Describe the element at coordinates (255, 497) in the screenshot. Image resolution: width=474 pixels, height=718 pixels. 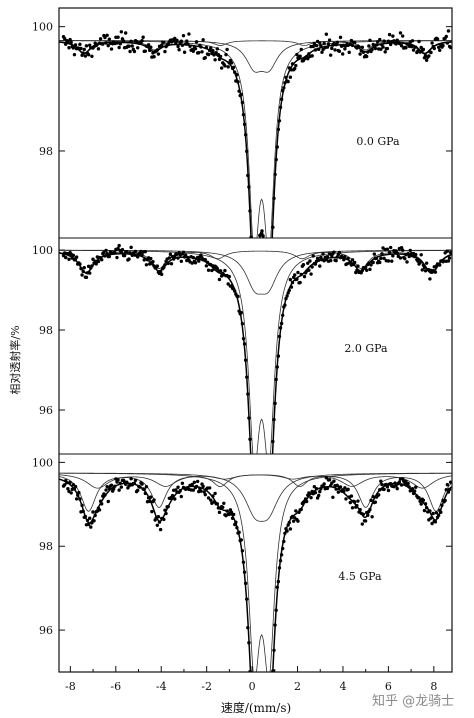
I see `component-curve` at that location.